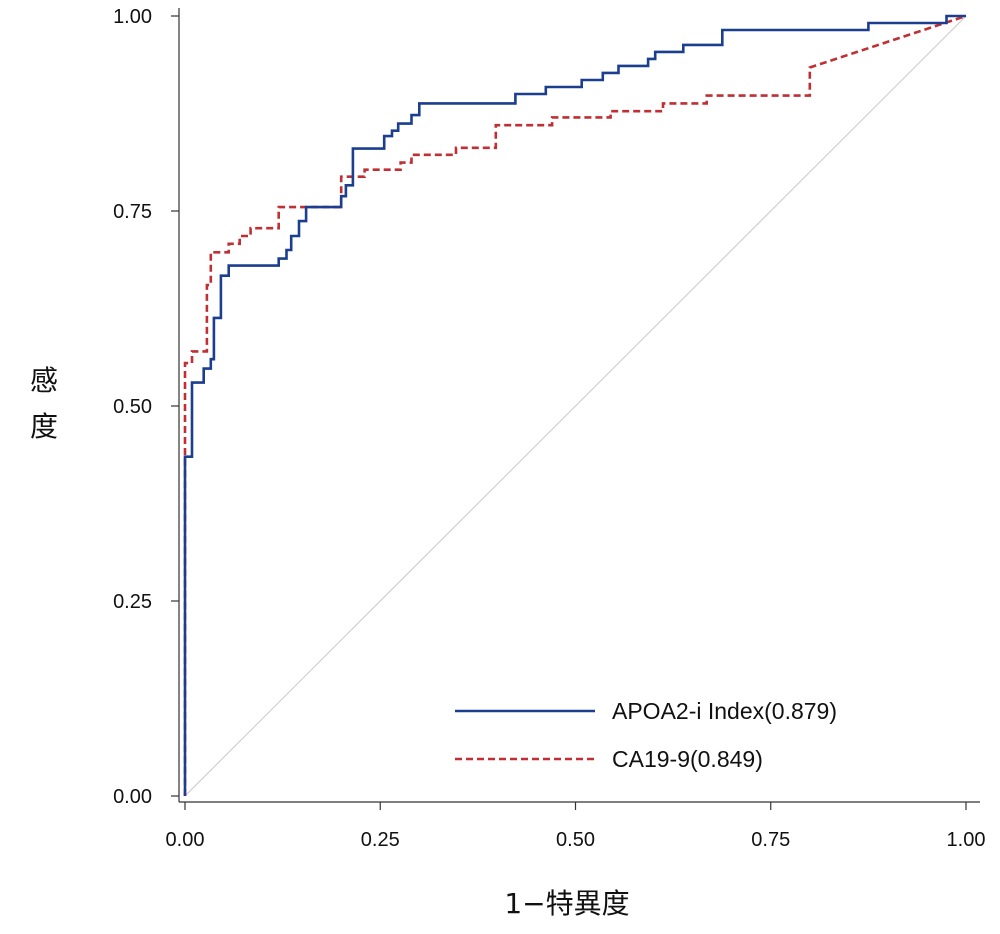 Image resolution: width=1000 pixels, height=934 pixels. Describe the element at coordinates (966, 840) in the screenshot. I see `x-tick-label: 1.00` at that location.